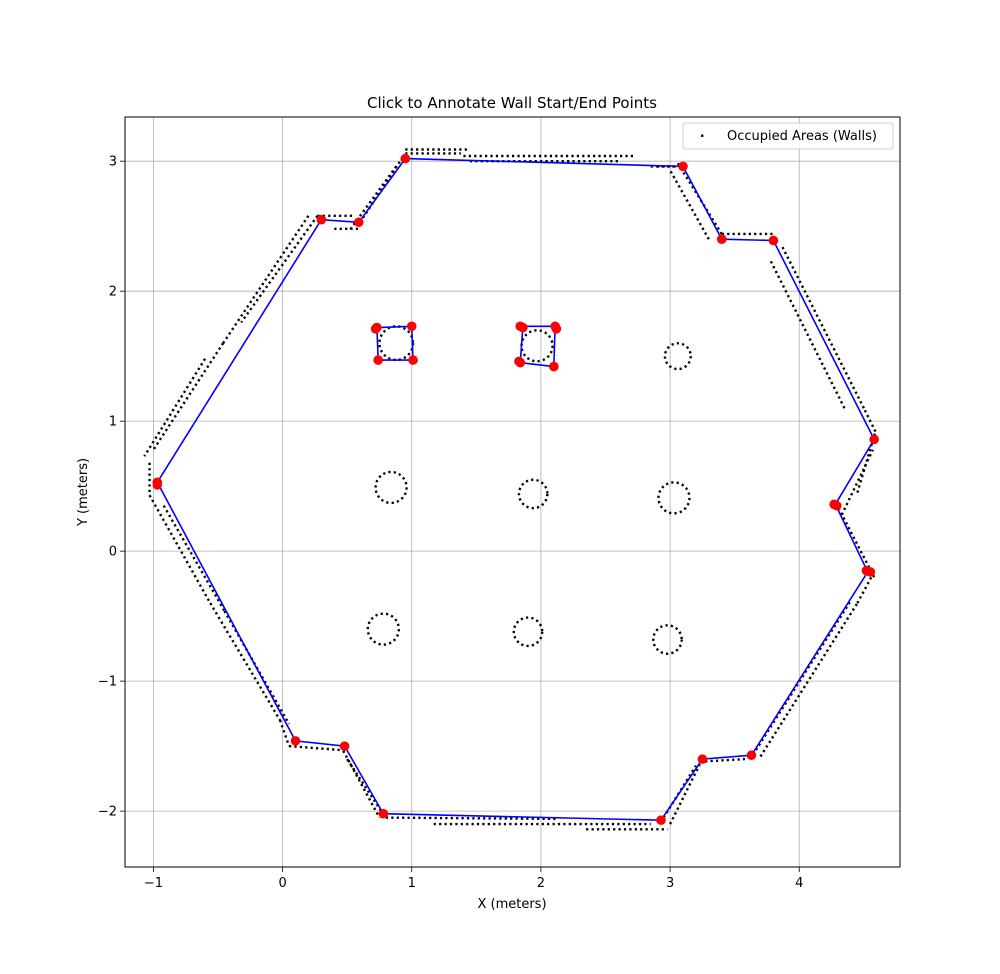 Image resolution: width=1000 pixels, height=974 pixels. Describe the element at coordinates (511, 904) in the screenshot. I see `x-axis-label: X (meters)` at that location.